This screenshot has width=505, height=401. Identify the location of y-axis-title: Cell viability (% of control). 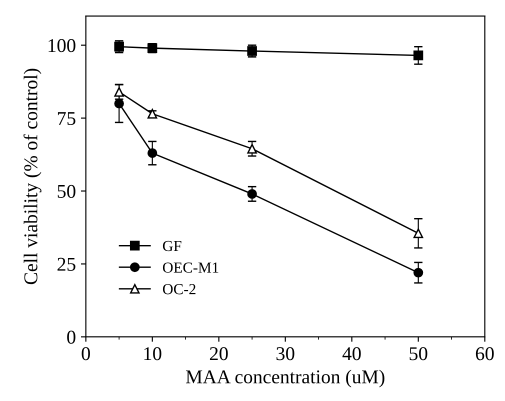
(33, 176).